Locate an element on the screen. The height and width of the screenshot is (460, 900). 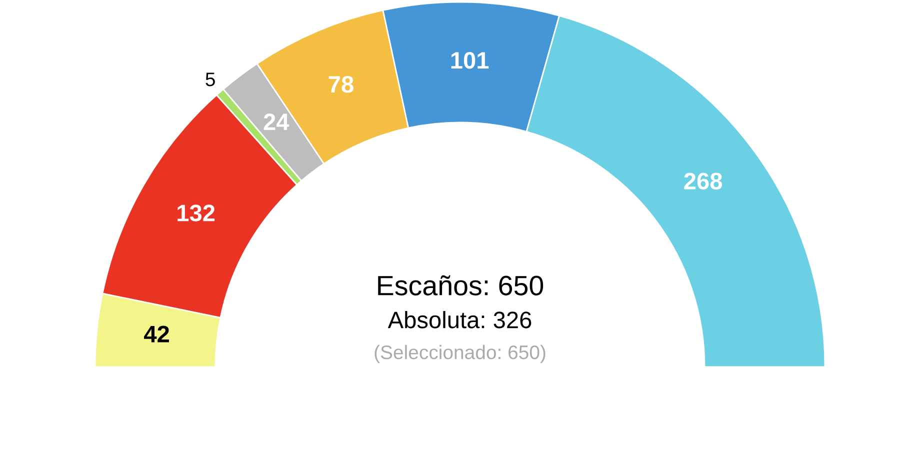
text: Absoluta: 326 is located at coordinates (460, 319).